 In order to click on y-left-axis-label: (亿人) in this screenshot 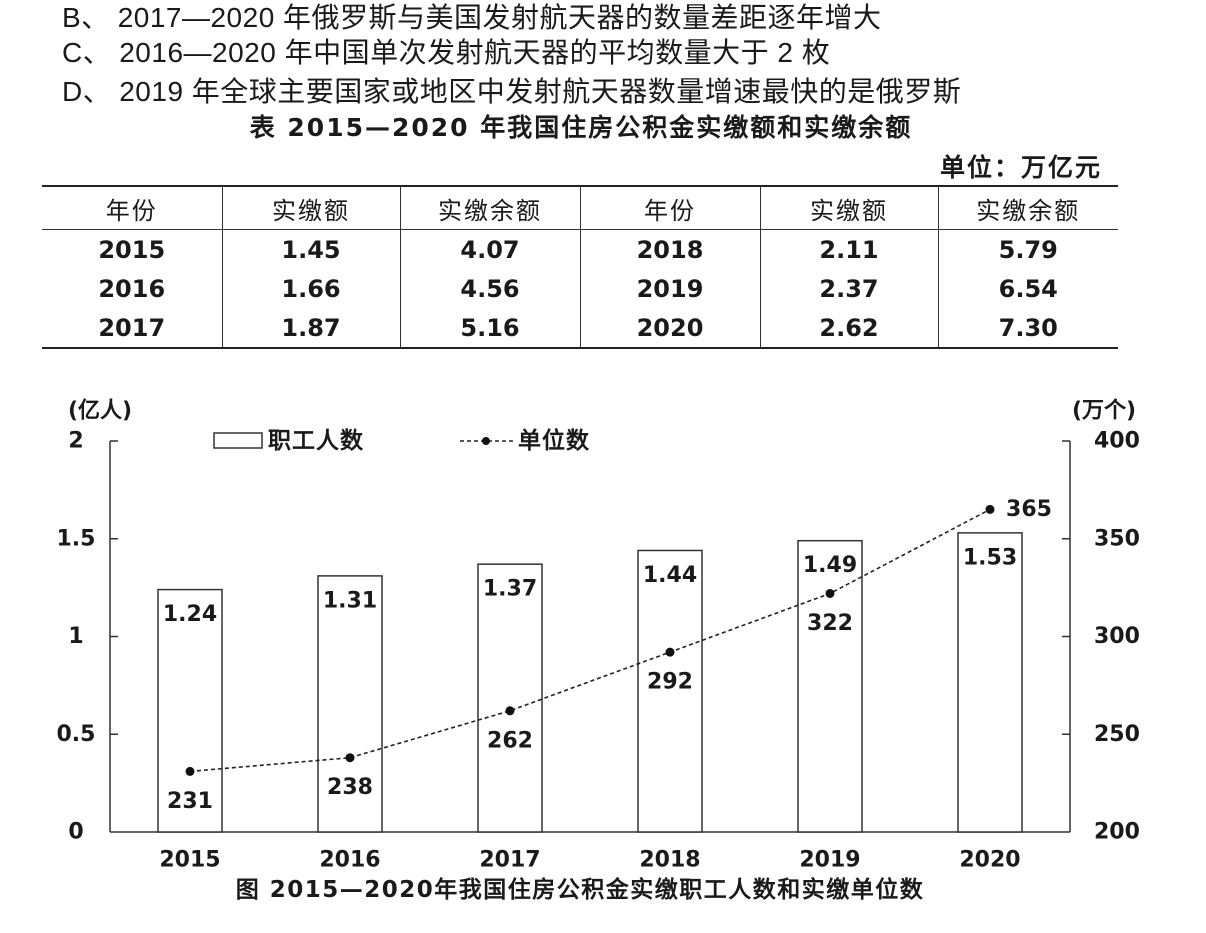, I will do `click(100, 411)`.